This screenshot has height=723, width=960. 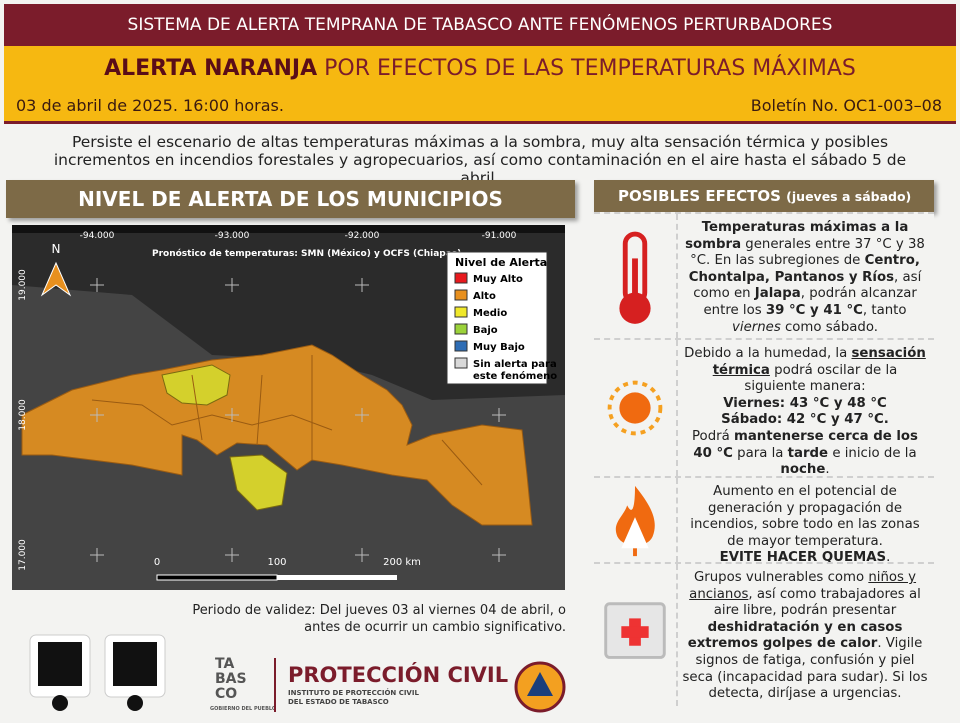 I want to click on agency-sub: INSTITUTO DE PROTECCIÓN CIVIL, so click(x=353, y=692).